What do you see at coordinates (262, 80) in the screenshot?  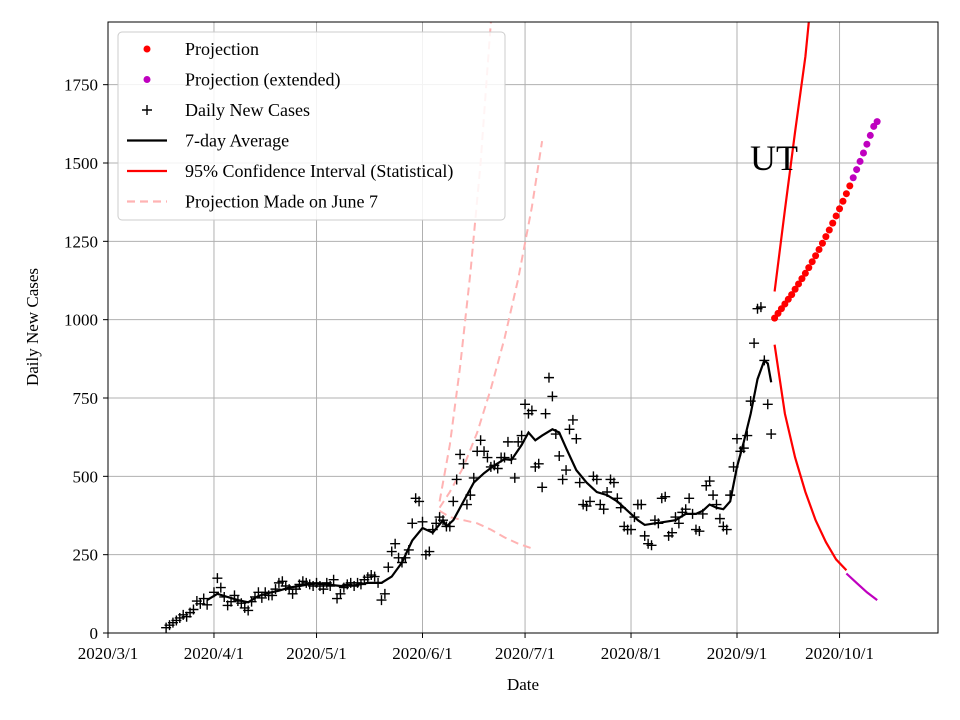 I see `legend-label: Projection (extended)` at bounding box center [262, 80].